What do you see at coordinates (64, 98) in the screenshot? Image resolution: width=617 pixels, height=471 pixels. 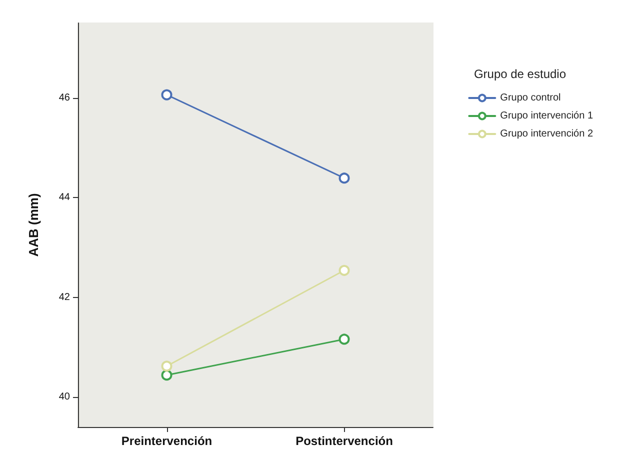 I see `y-tick-label: 46` at bounding box center [64, 98].